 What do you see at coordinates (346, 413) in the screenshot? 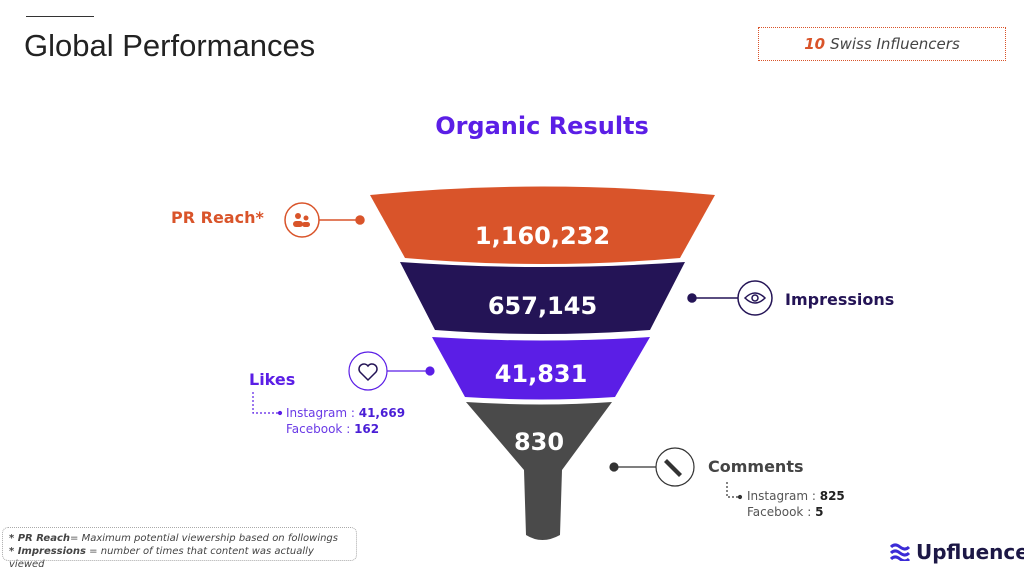
I see `likes-instagram: Instagram : 41,669` at bounding box center [346, 413].